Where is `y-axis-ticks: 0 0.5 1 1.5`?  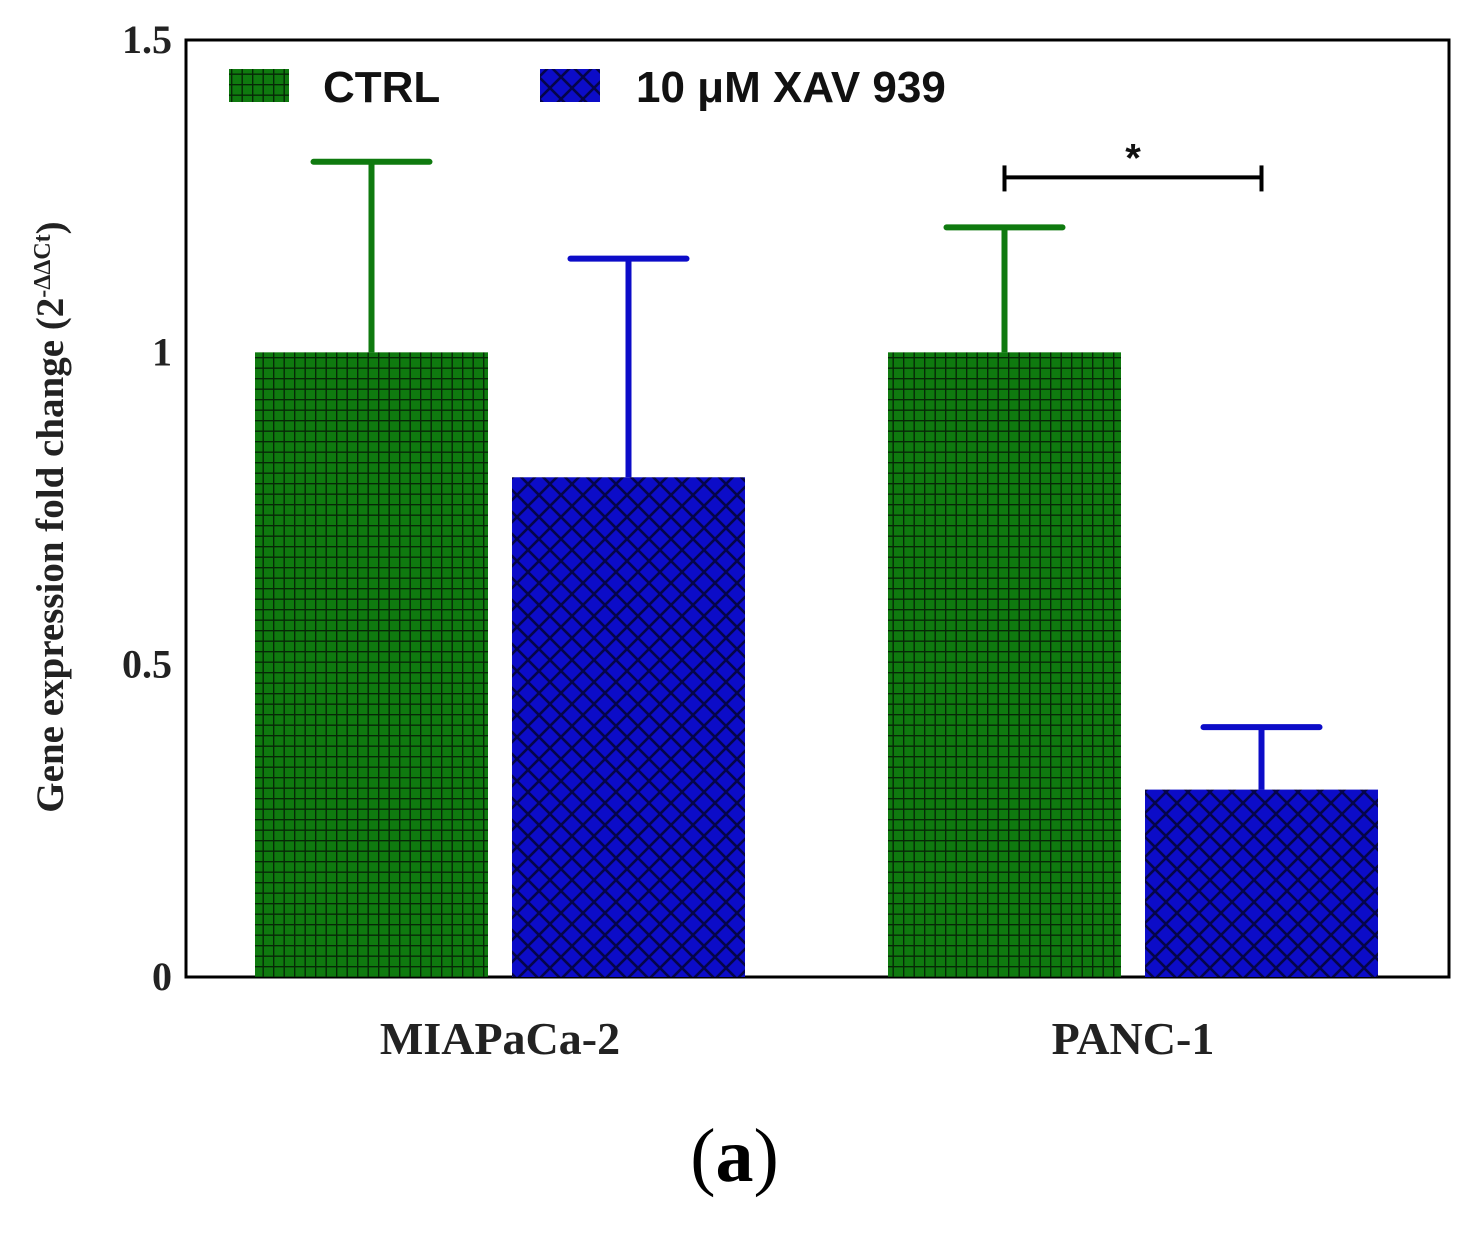 y-axis-ticks: 0 0.5 1 1.5 is located at coordinates (147, 508).